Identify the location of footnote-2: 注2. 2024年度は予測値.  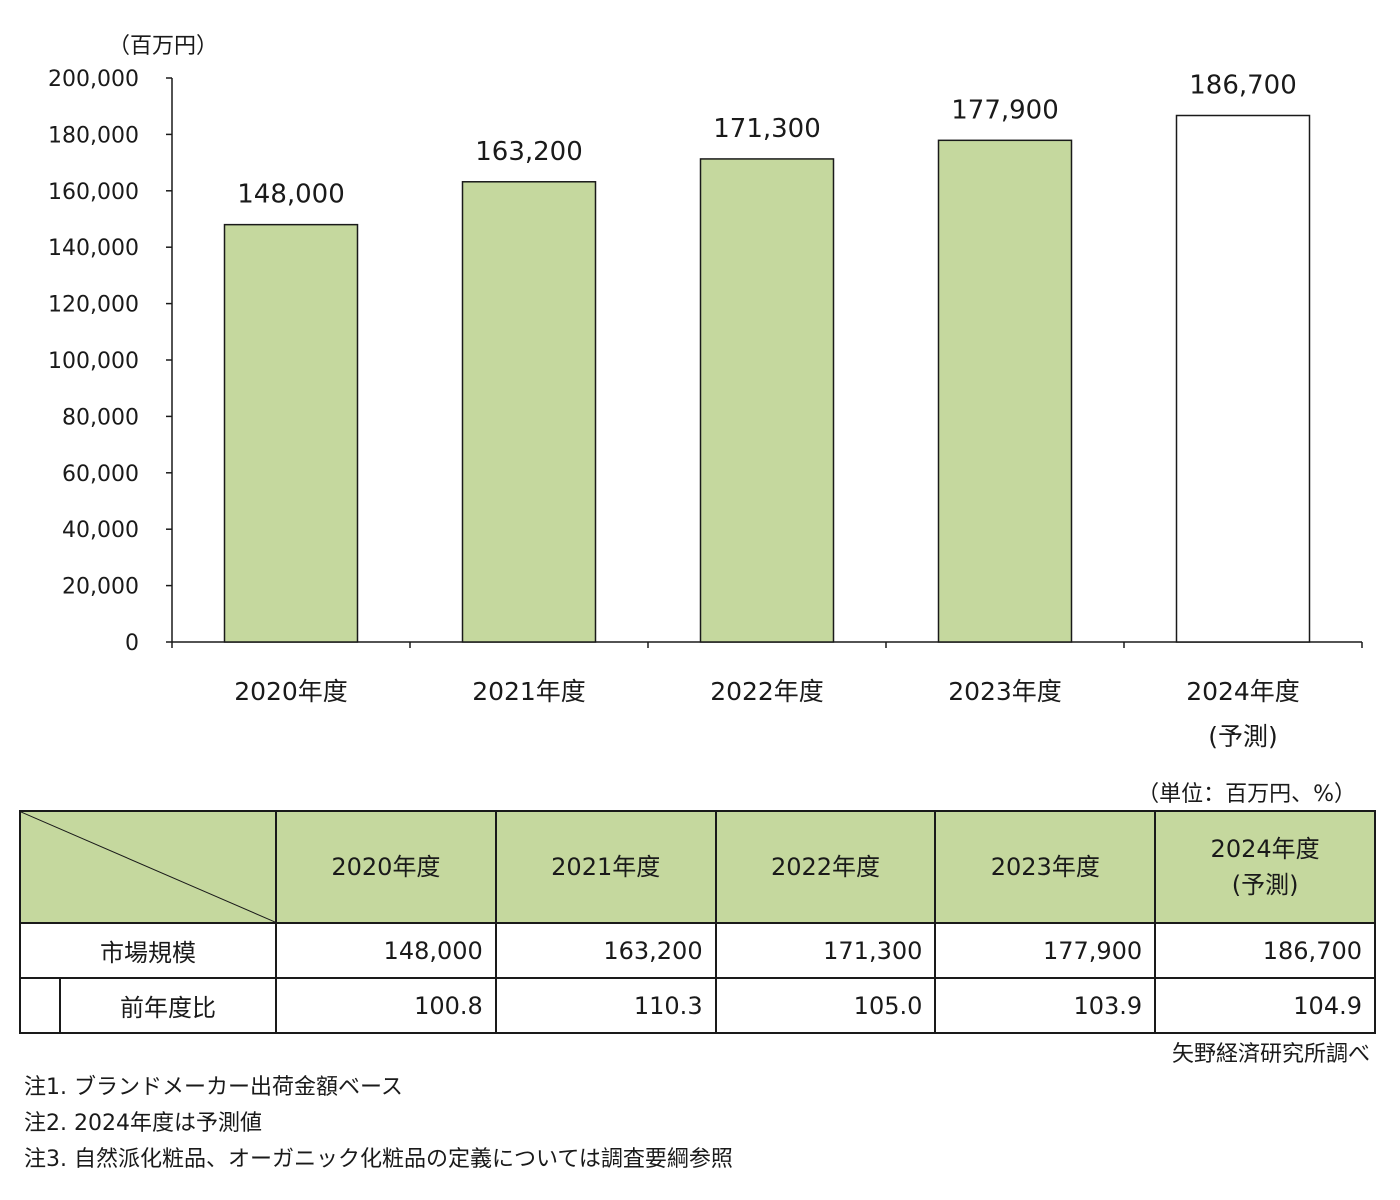
(143, 1123).